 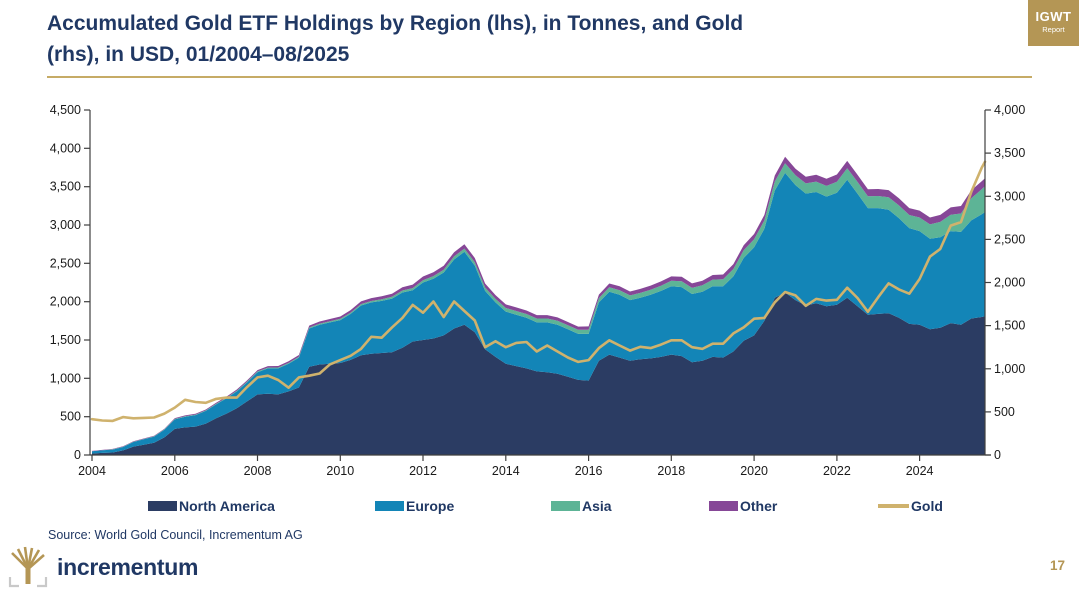 I want to click on left-axis-tick-label: 4,000, so click(x=65, y=148).